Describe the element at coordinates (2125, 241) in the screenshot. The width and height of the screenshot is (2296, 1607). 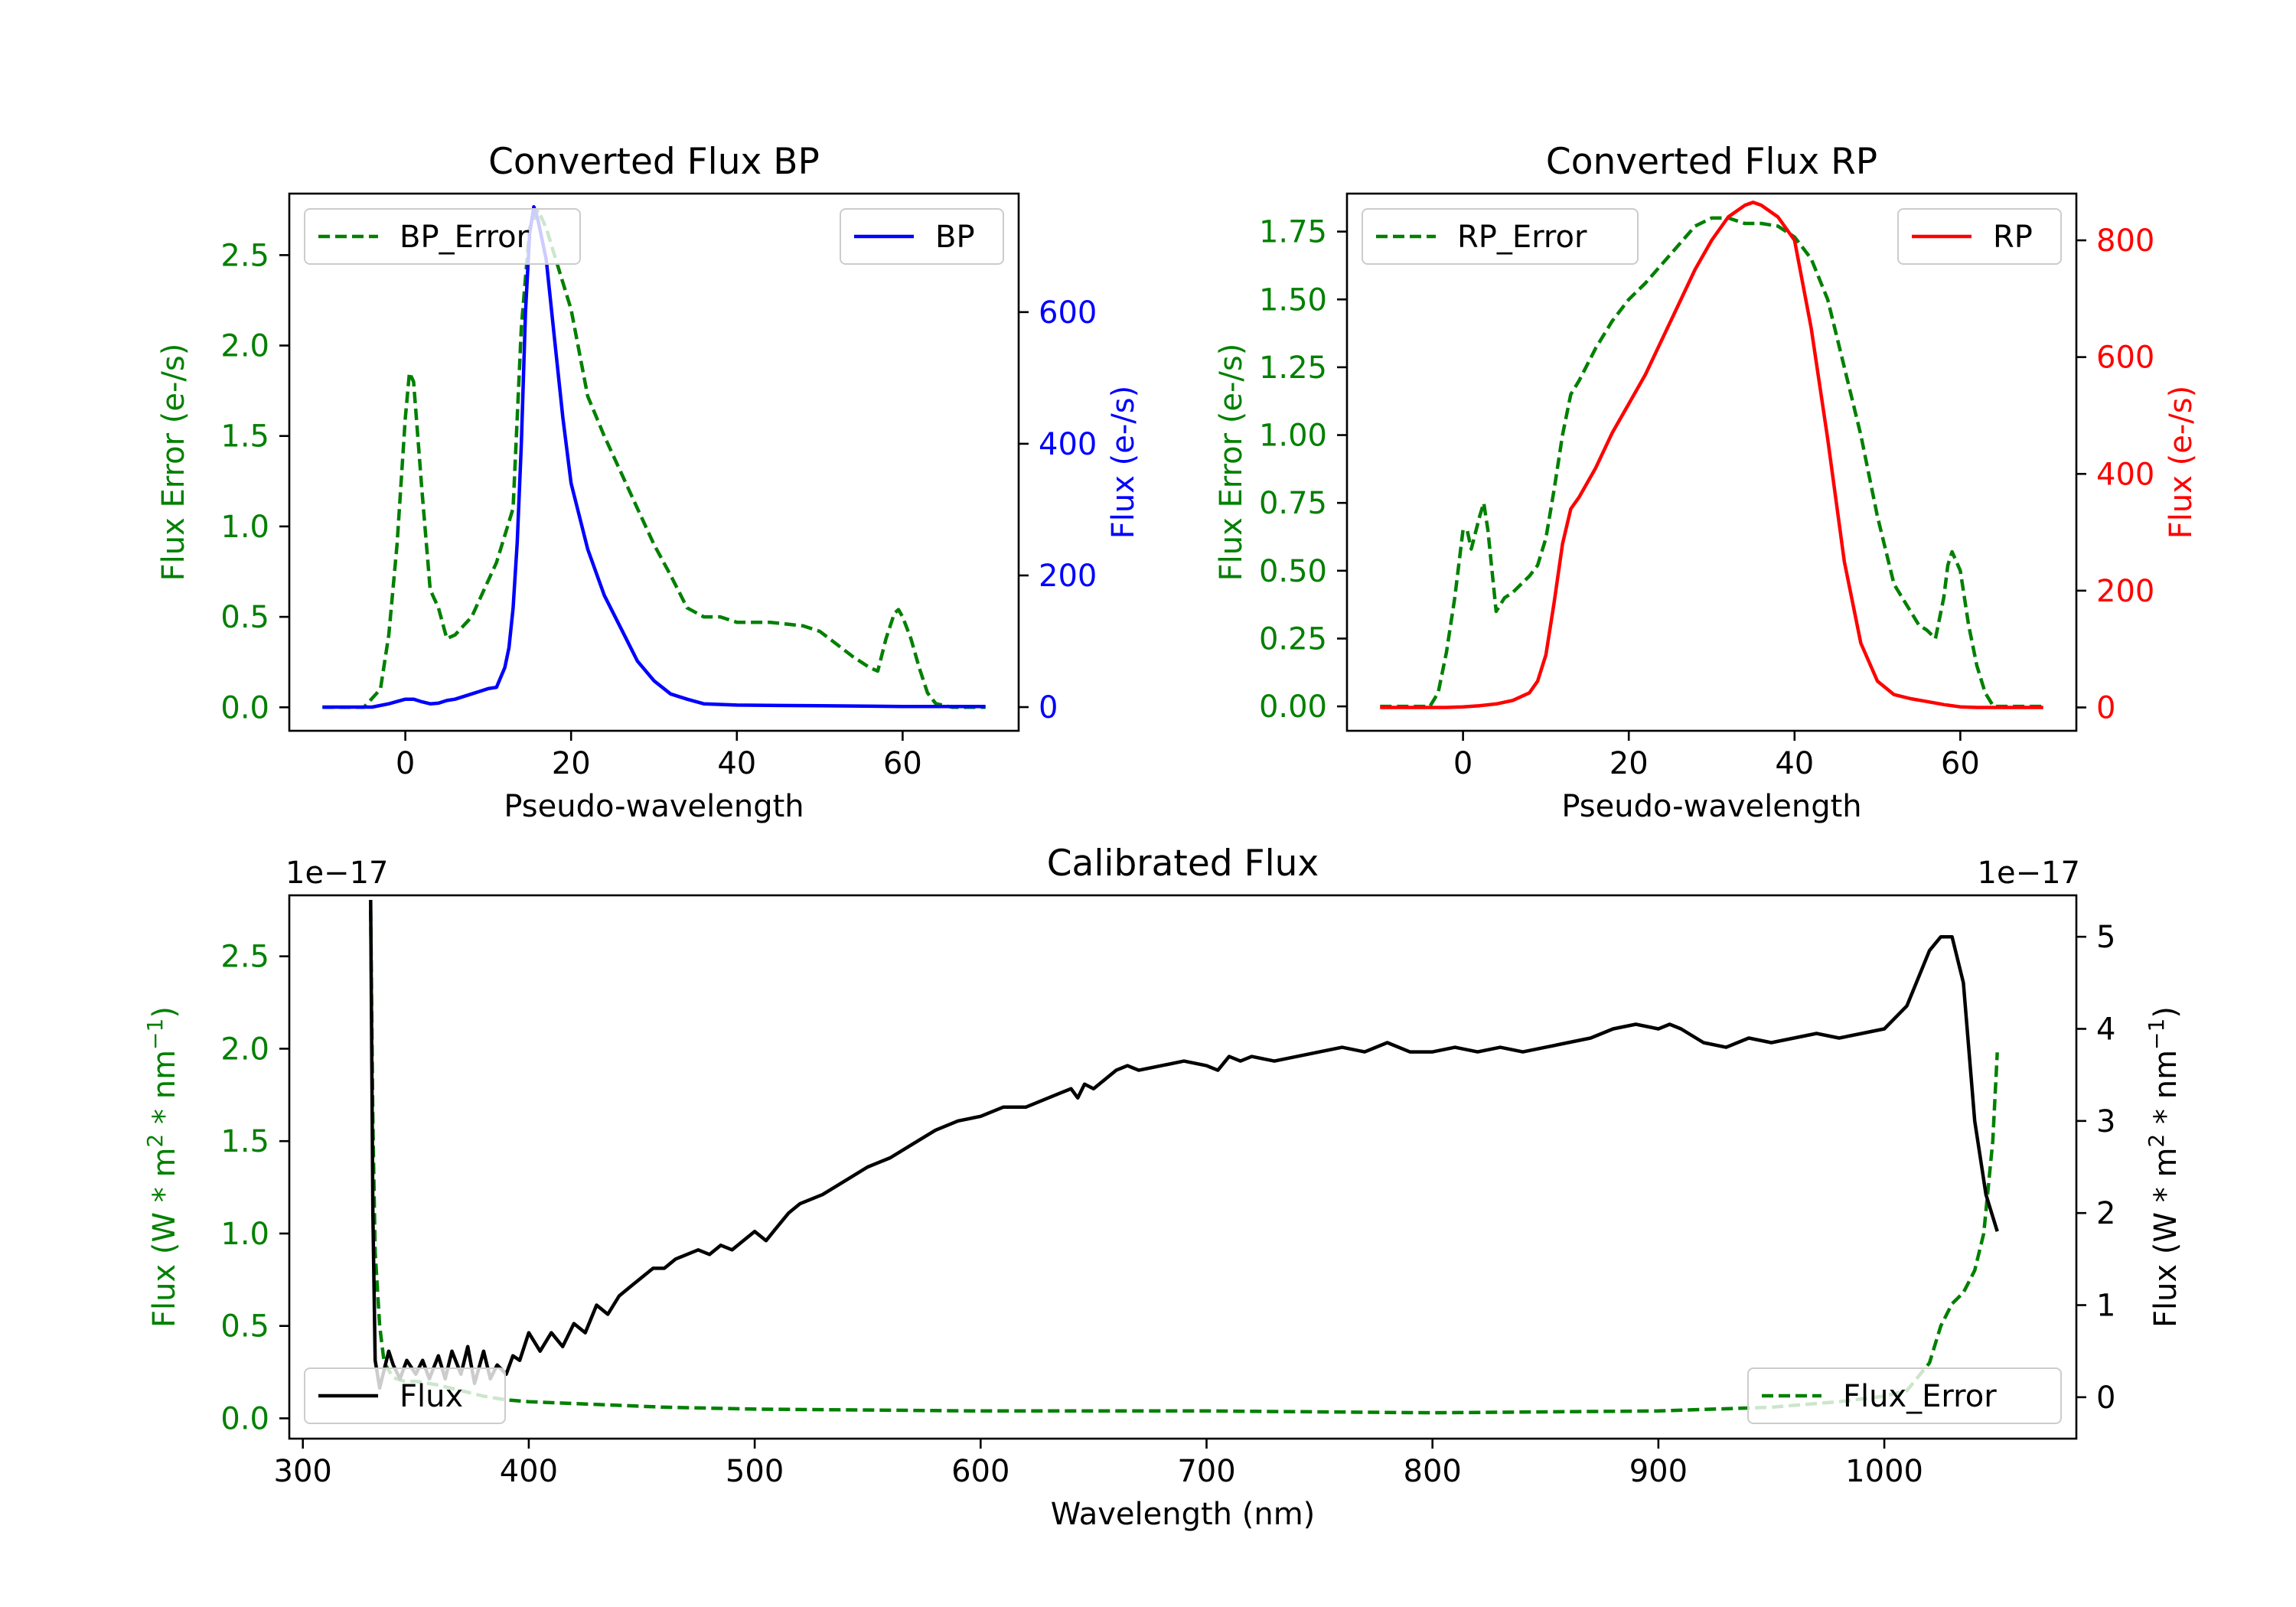
I see `y-right-tick-label: 800` at that location.